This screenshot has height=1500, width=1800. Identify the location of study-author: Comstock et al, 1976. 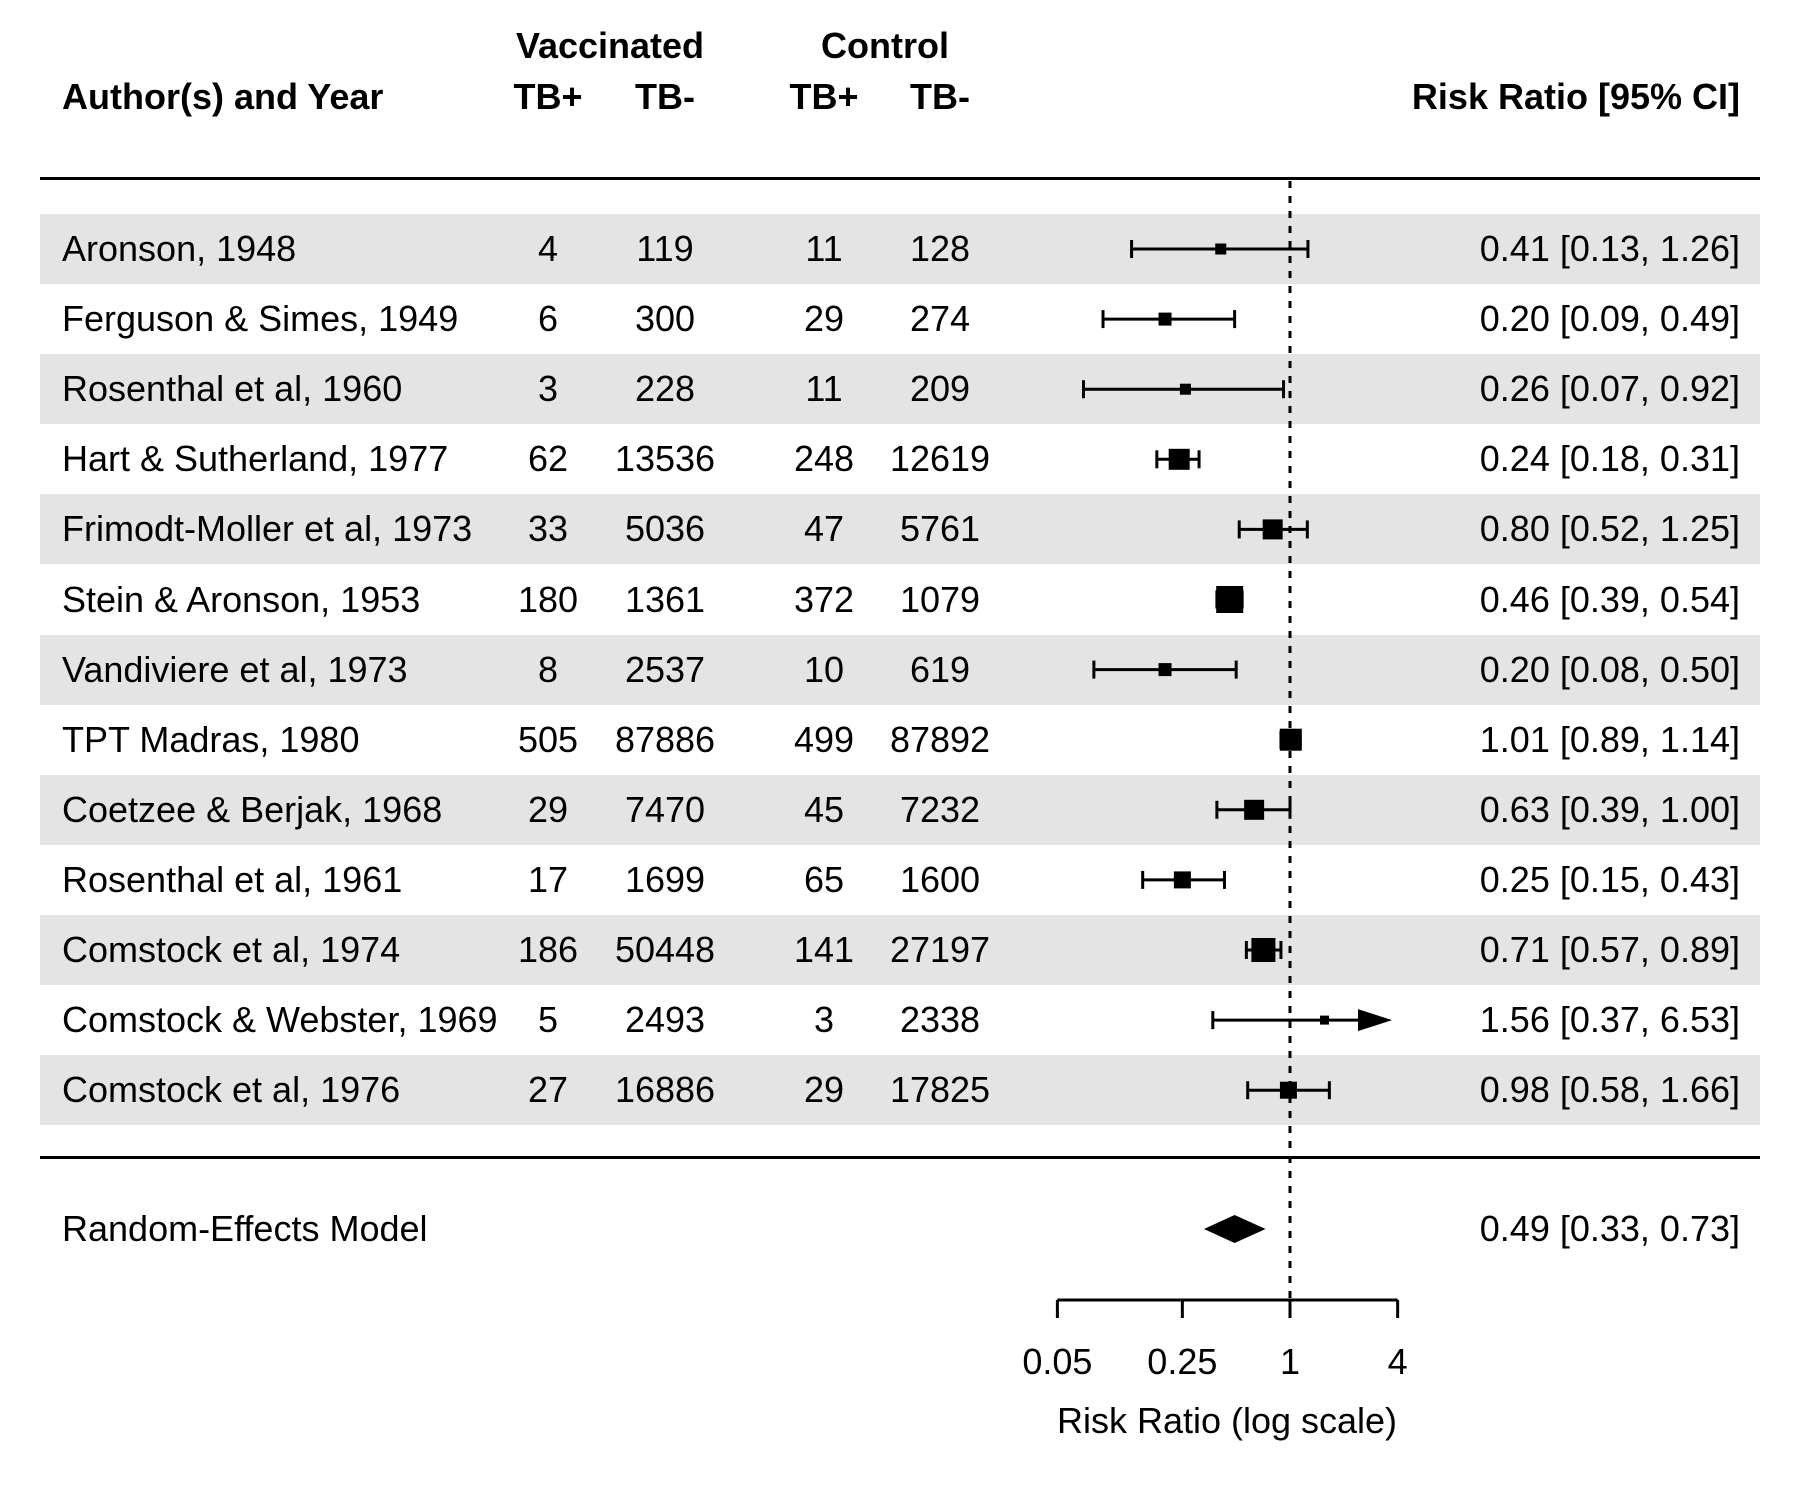
(231, 1090).